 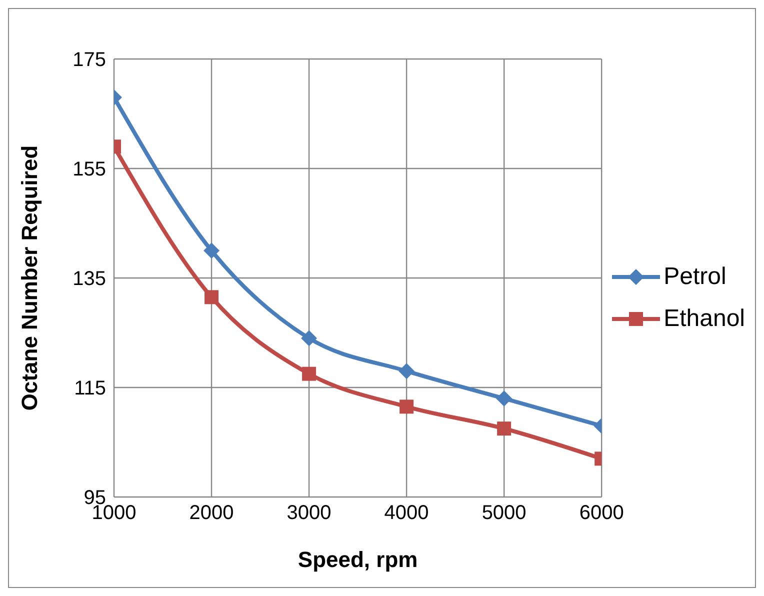 What do you see at coordinates (601, 513) in the screenshot?
I see `x-tick-label: 6000` at bounding box center [601, 513].